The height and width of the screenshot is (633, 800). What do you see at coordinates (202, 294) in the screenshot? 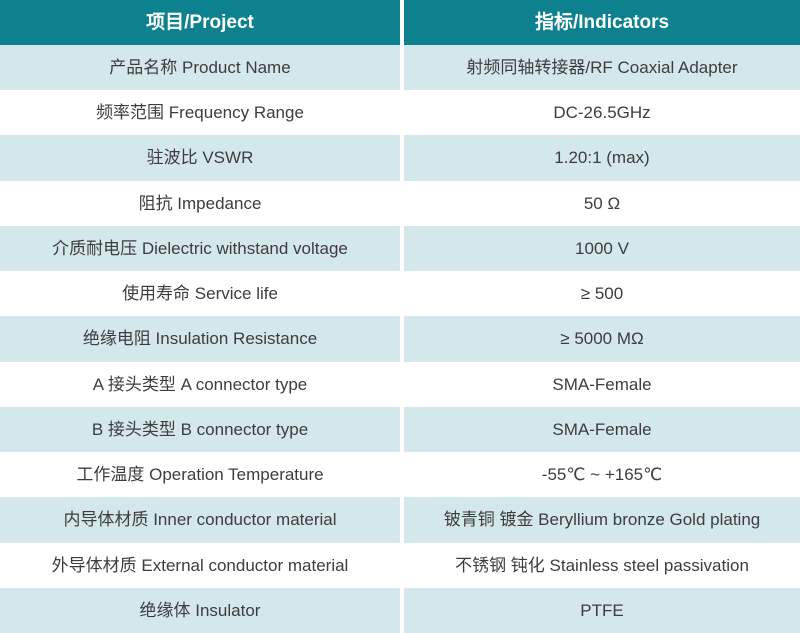
I see `row-label: 使用寿命 Service life` at bounding box center [202, 294].